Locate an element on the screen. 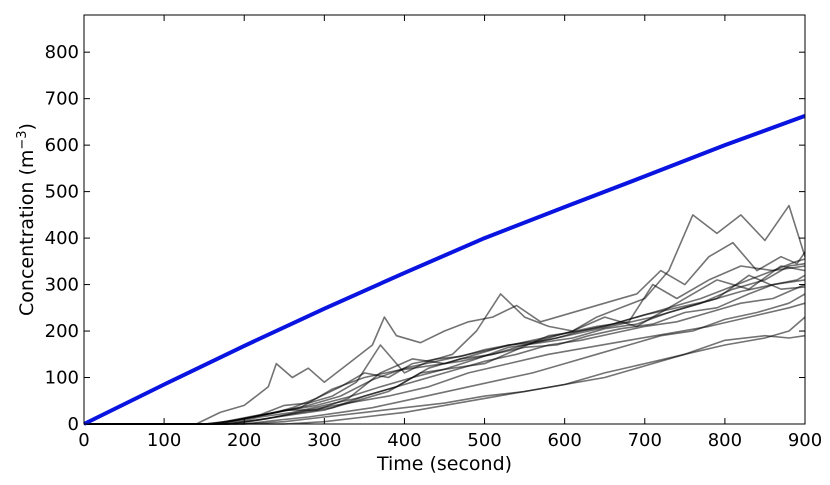 The height and width of the screenshot is (485, 830). x-tick-label-7: 700 is located at coordinates (645, 440).